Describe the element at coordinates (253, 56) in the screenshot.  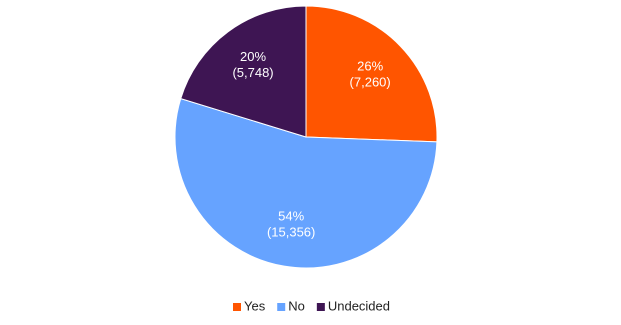
I see `percent-label: 20%` at that location.